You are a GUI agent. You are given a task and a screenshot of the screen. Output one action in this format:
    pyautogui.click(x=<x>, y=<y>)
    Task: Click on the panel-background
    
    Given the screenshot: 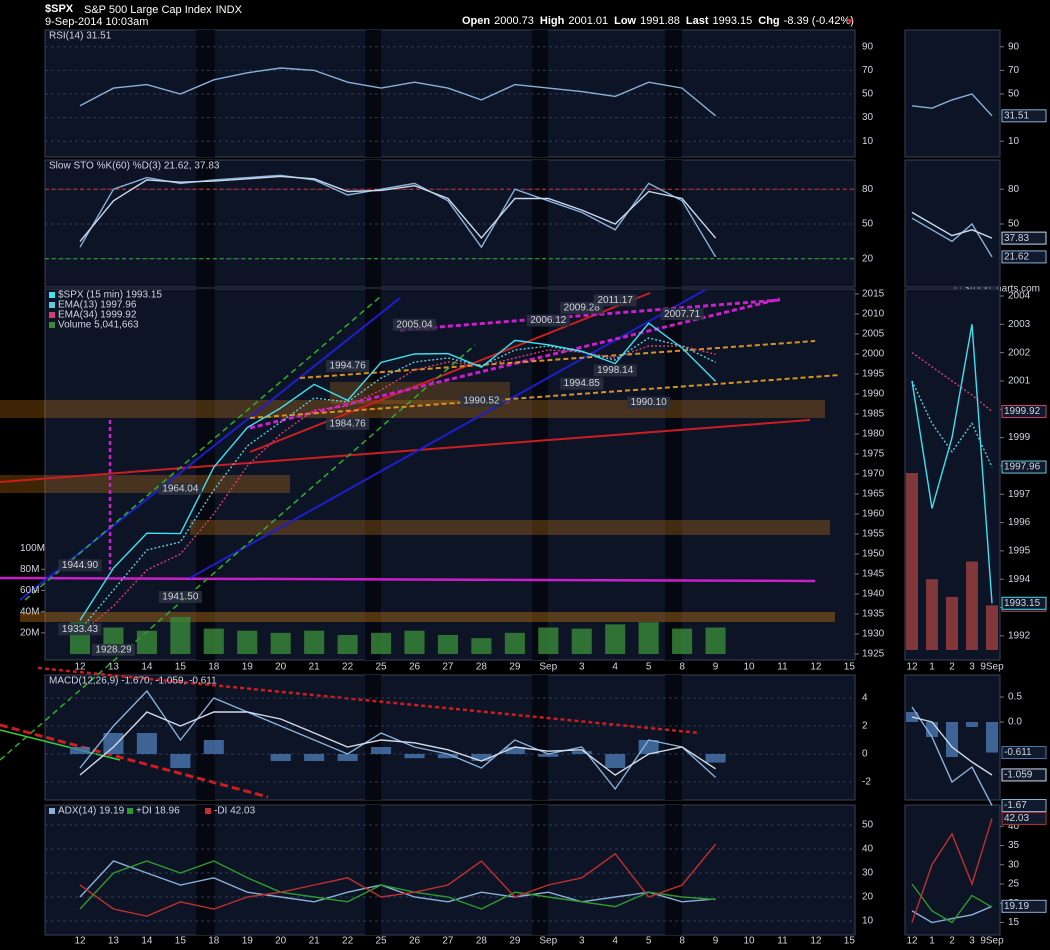 What is the action you would take?
    pyautogui.click(x=952, y=93)
    